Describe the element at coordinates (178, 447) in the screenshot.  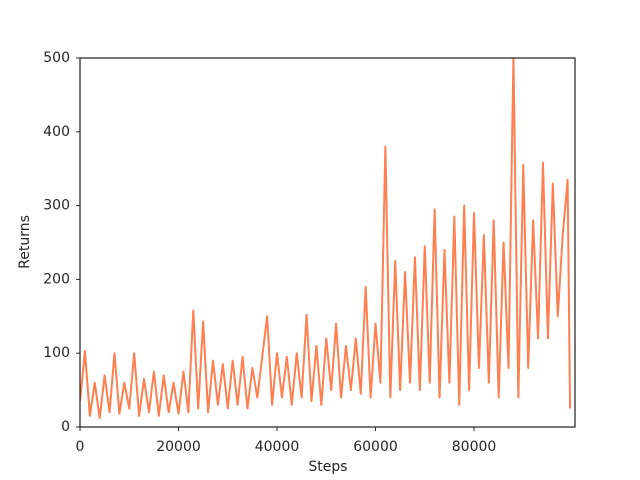
I see `x-tick-label: 20000` at that location.